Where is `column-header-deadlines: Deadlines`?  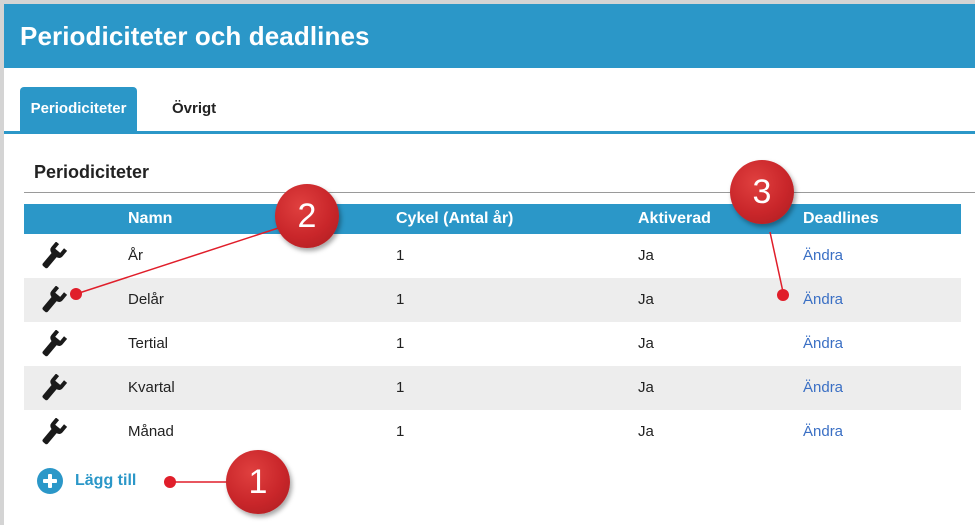
column-header-deadlines: Deadlines is located at coordinates (841, 218).